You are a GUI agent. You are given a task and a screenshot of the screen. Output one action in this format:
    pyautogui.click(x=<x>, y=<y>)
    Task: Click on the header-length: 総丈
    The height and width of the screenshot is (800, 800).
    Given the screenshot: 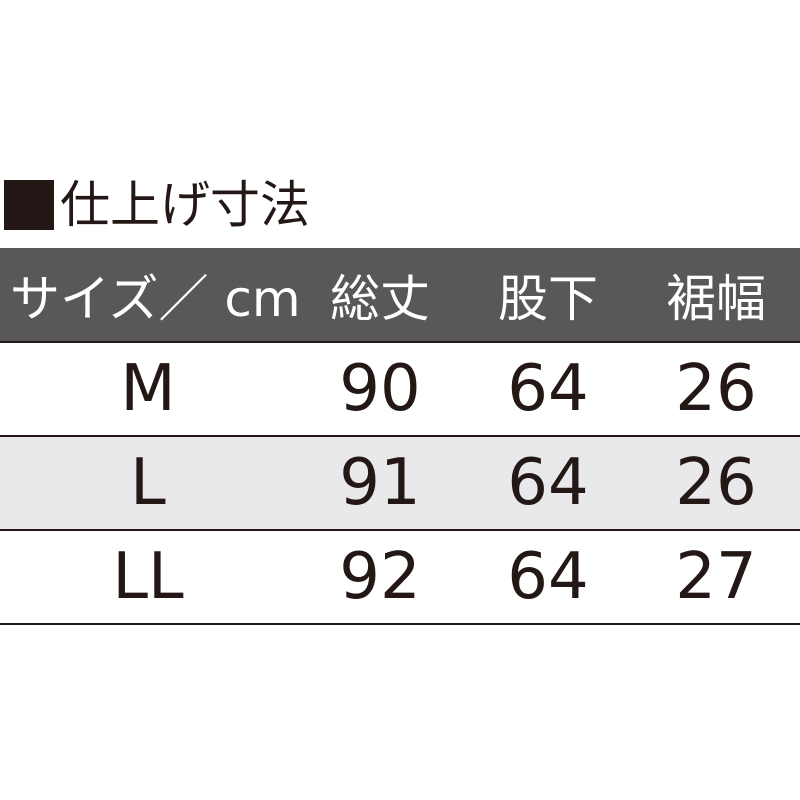 What is the action you would take?
    pyautogui.click(x=380, y=298)
    